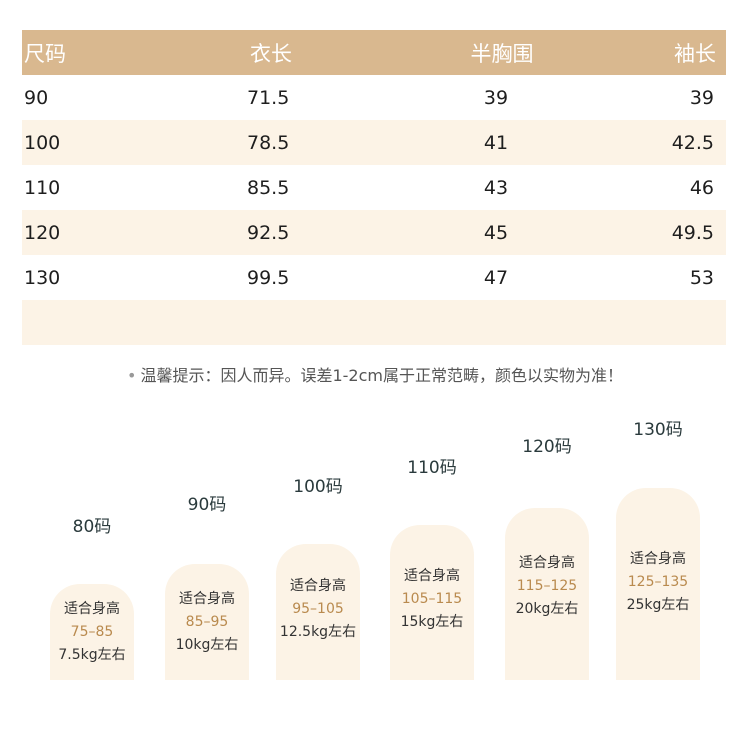  Describe the element at coordinates (374, 142) in the screenshot. I see `table-row: 100 78.5 41 42.5` at that location.